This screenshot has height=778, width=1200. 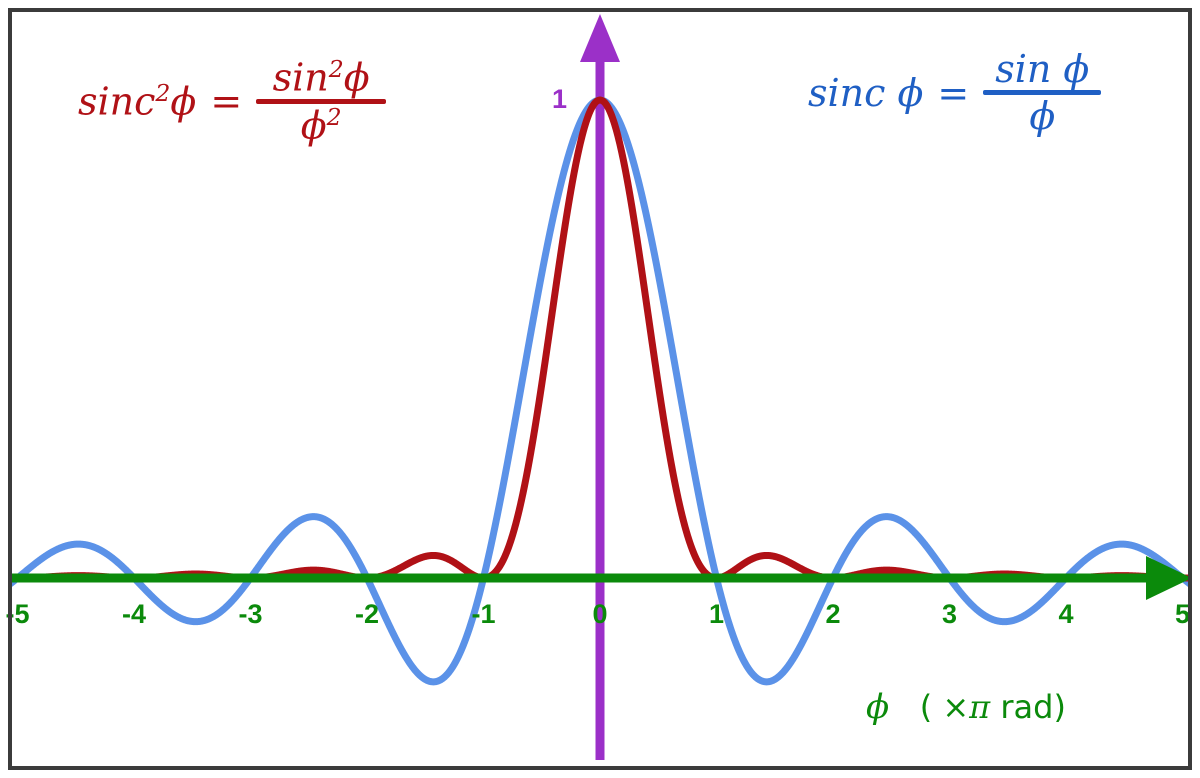 I want to click on x-tick-label: 5, so click(x=1182, y=614).